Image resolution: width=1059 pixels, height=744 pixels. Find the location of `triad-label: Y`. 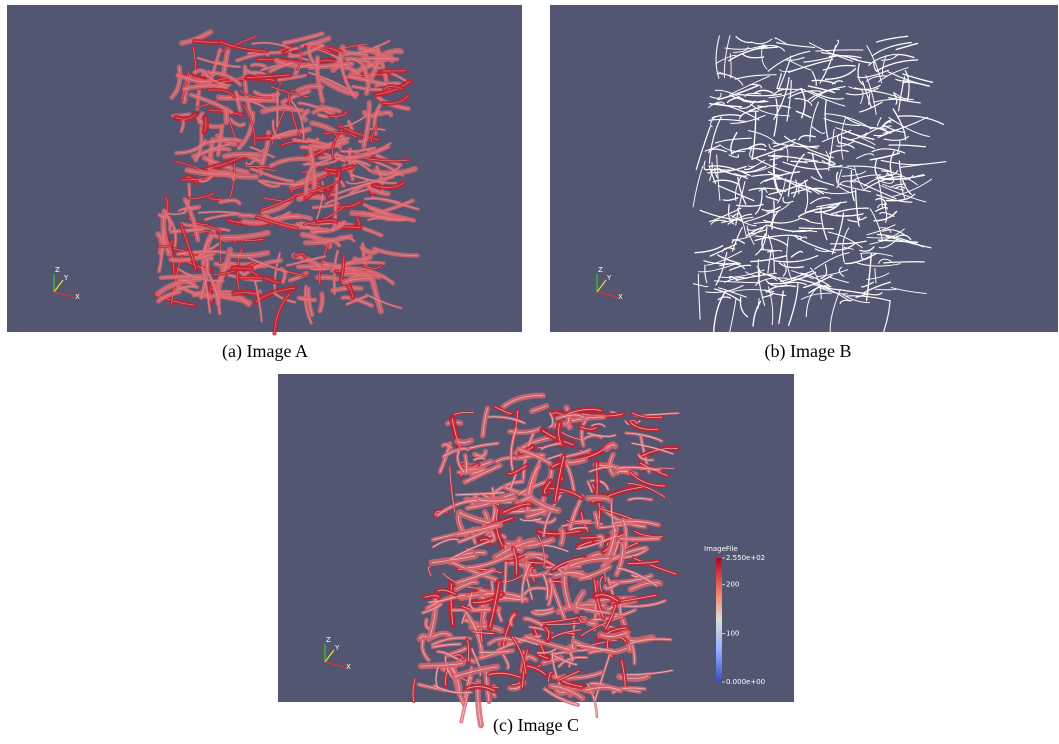

triad-label: Y is located at coordinates (609, 278).